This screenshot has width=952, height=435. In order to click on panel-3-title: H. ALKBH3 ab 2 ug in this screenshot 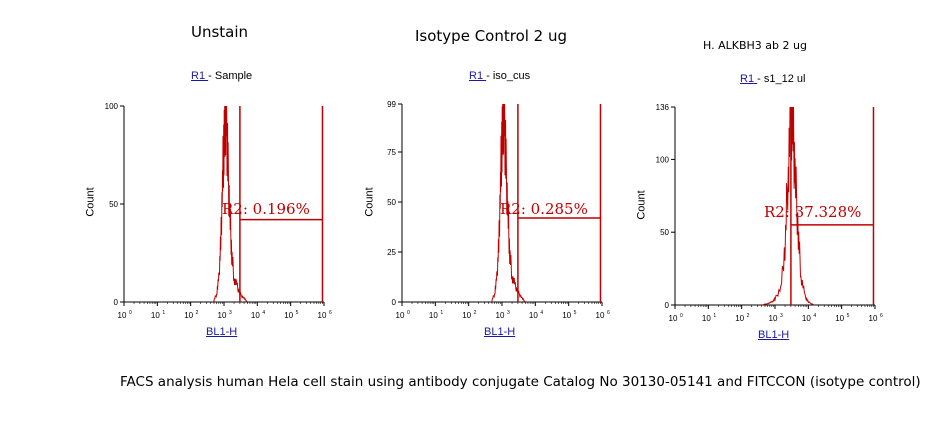, I will do `click(755, 45)`.